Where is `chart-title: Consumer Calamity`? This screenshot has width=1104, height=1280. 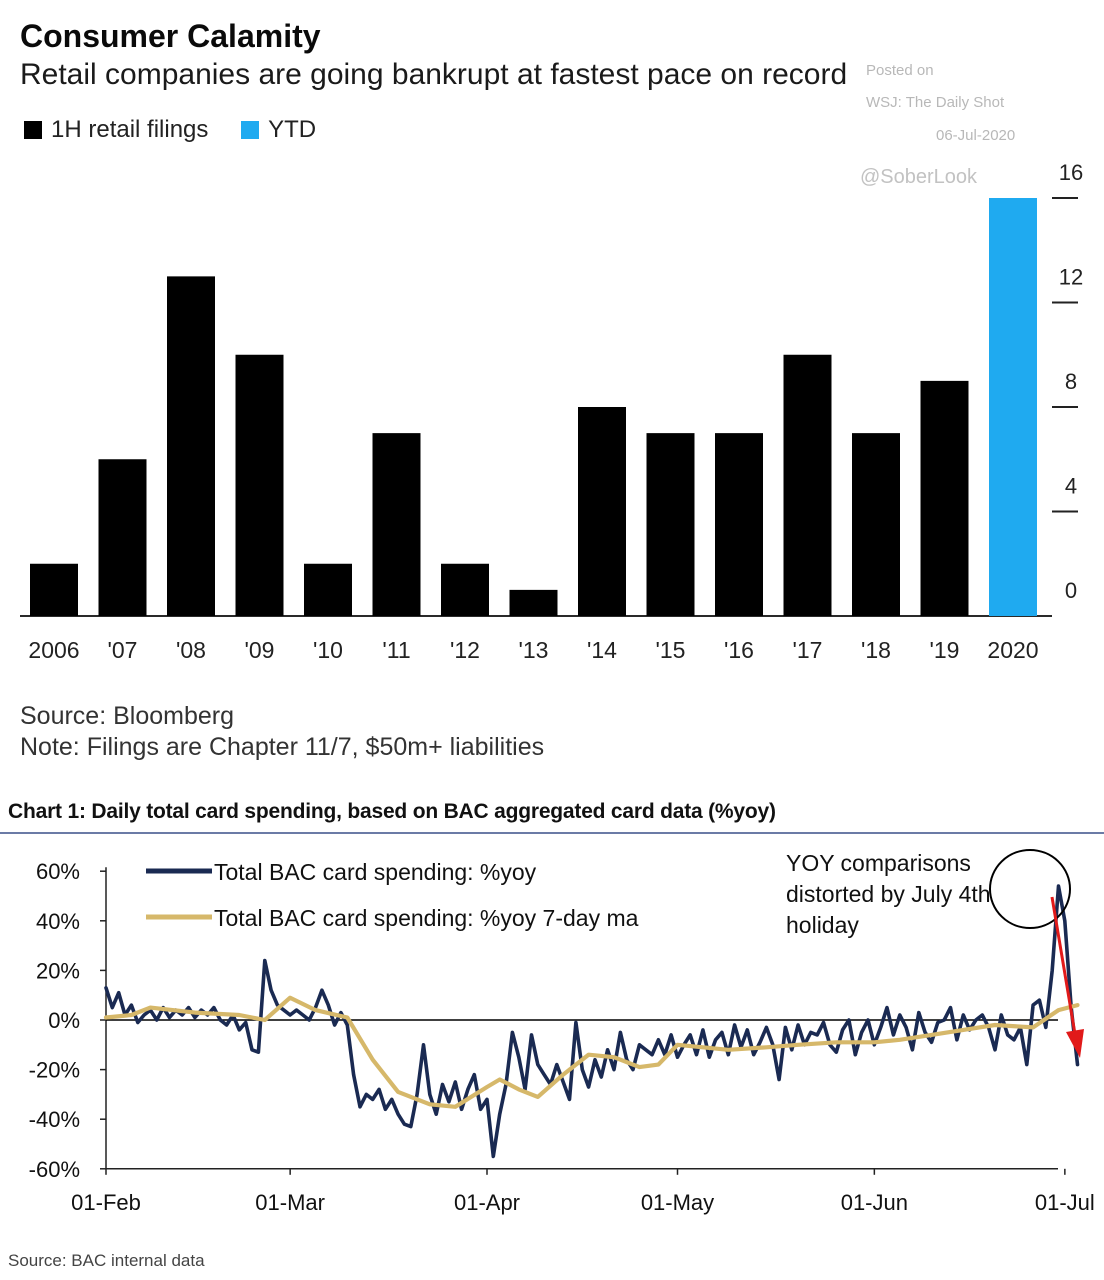
chart-title: Consumer Calamity is located at coordinates (170, 36).